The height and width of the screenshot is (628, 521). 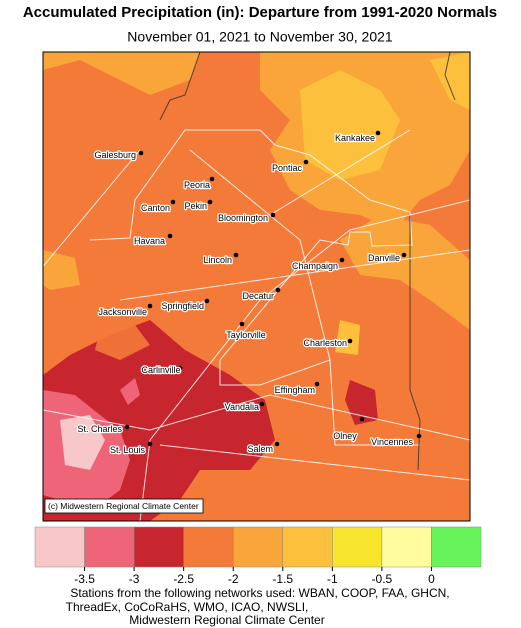 What do you see at coordinates (345, 436) in the screenshot?
I see `city-label: Olney` at bounding box center [345, 436].